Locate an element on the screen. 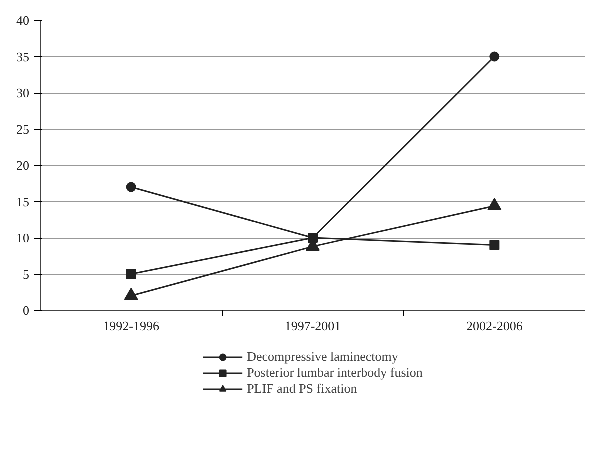  y-tick-label: 10 is located at coordinates (23, 238).